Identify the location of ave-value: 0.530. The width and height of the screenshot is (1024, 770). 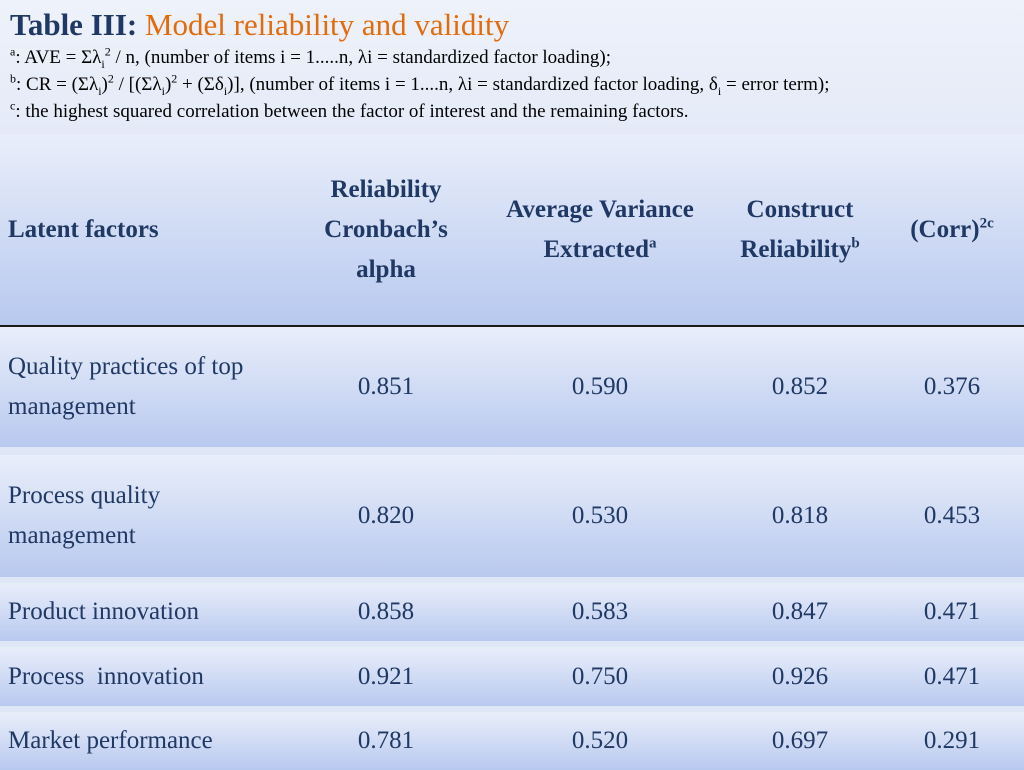
(600, 515).